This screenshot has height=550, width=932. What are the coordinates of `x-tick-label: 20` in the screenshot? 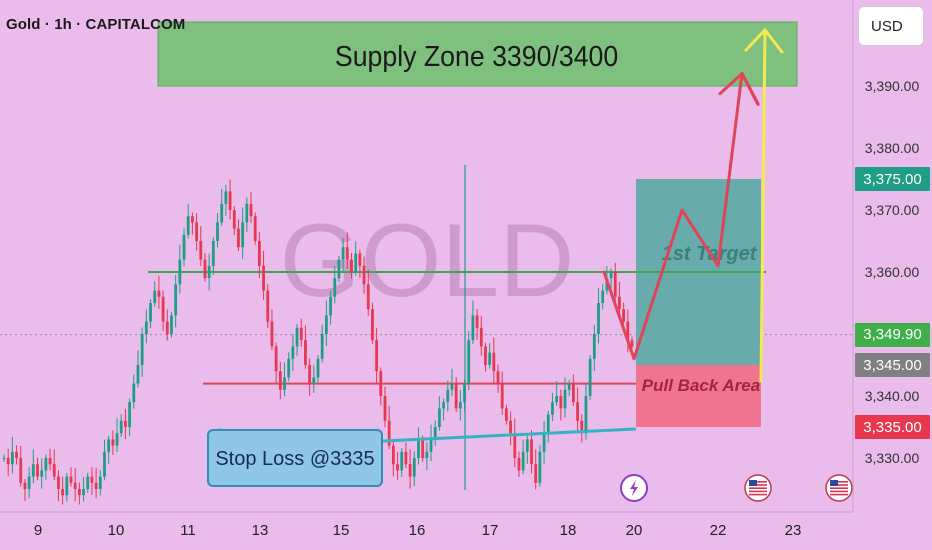 It's located at (634, 530).